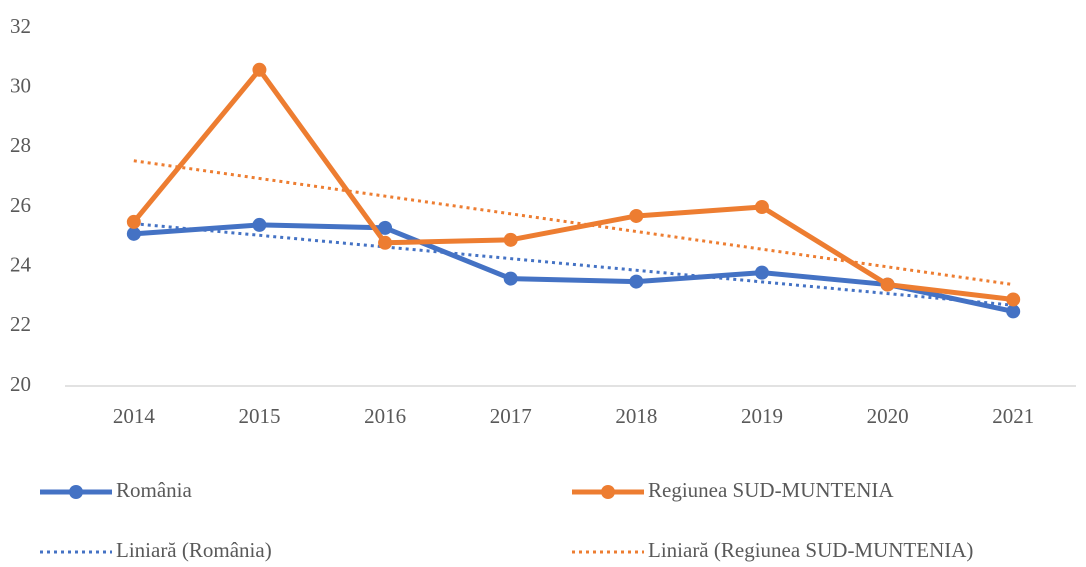 The width and height of the screenshot is (1086, 567). What do you see at coordinates (888, 416) in the screenshot?
I see `x-tick-label: 2020` at bounding box center [888, 416].